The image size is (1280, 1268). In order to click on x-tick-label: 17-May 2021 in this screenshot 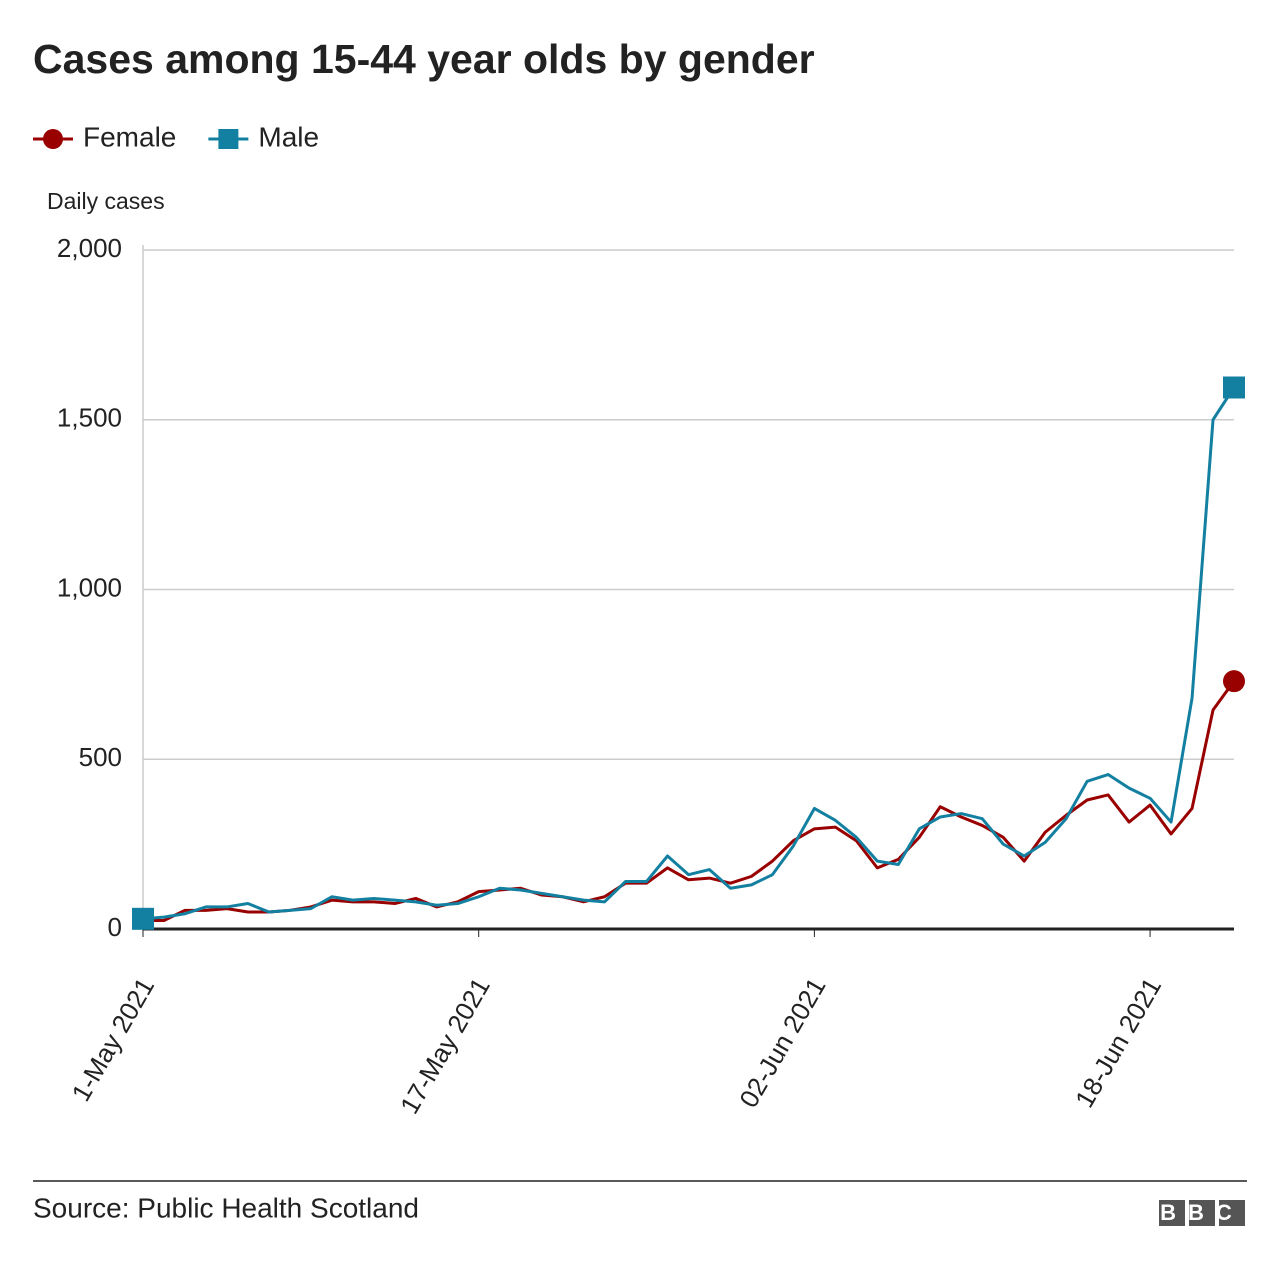, I will do `click(445, 1045)`.